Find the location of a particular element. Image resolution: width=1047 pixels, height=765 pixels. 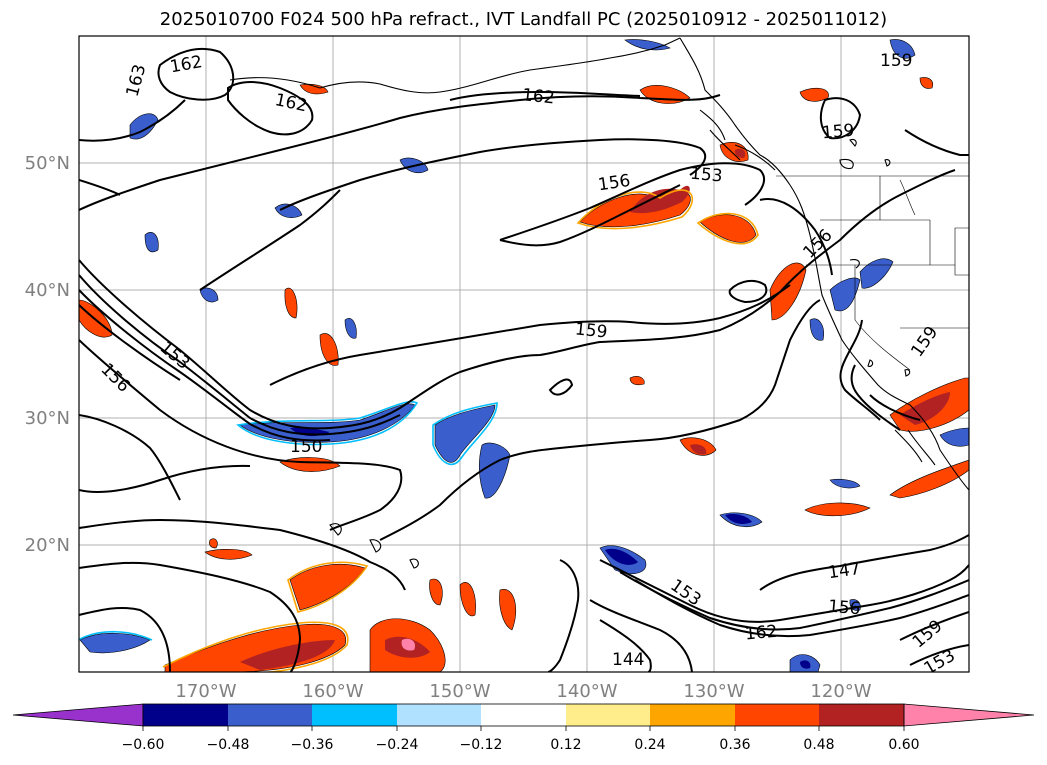

colorbar-extend-max is located at coordinates (969, 715).